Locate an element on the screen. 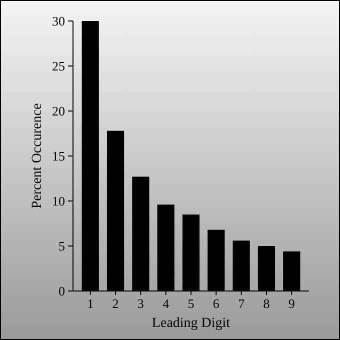 This screenshot has height=340, width=340. x-tick-label: 4 is located at coordinates (166, 303).